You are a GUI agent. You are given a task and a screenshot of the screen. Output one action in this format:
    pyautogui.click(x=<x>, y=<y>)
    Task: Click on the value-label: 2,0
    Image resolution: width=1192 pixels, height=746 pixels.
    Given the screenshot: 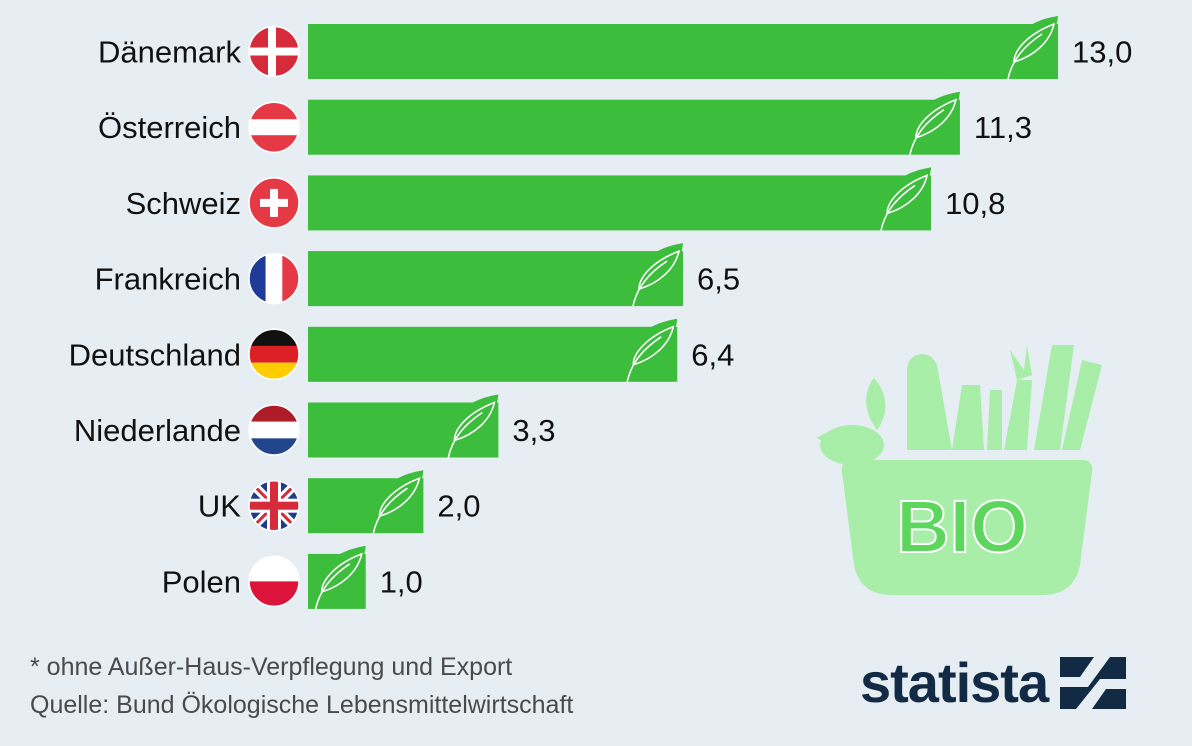 What is the action you would take?
    pyautogui.click(x=458, y=506)
    